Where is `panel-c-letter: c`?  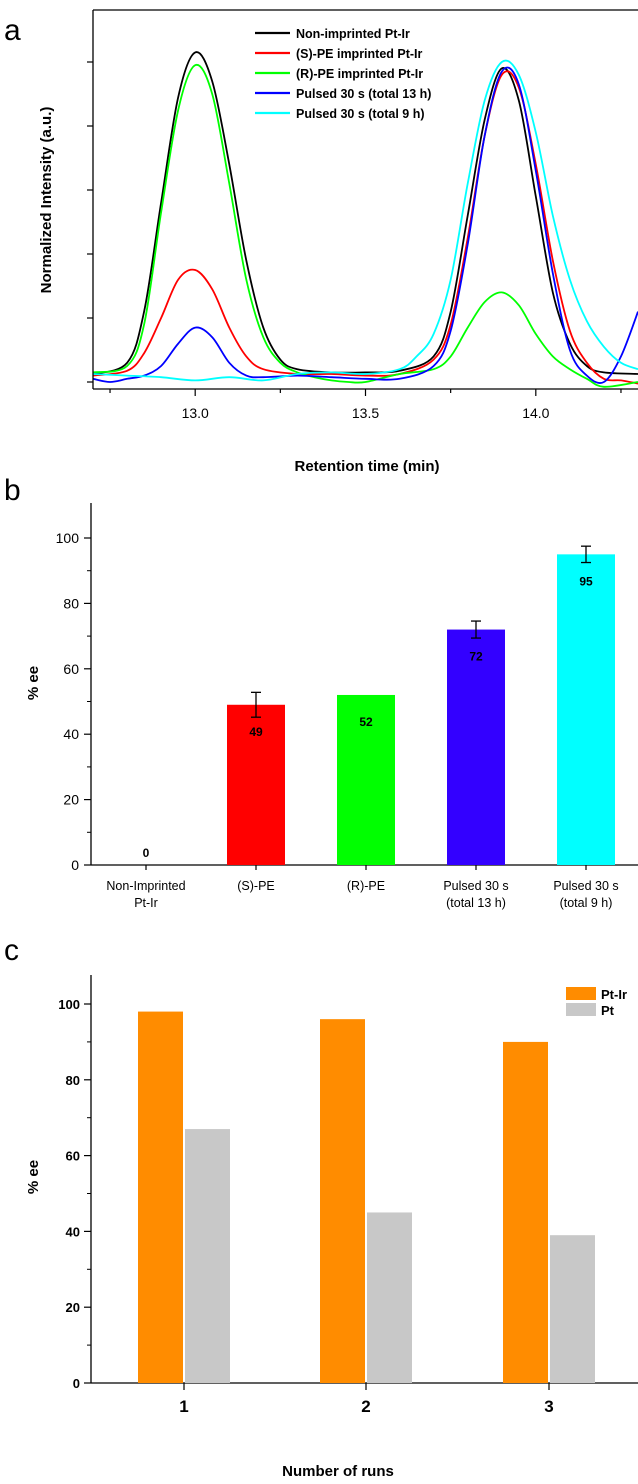 panel-c-letter: c is located at coordinates (11, 950).